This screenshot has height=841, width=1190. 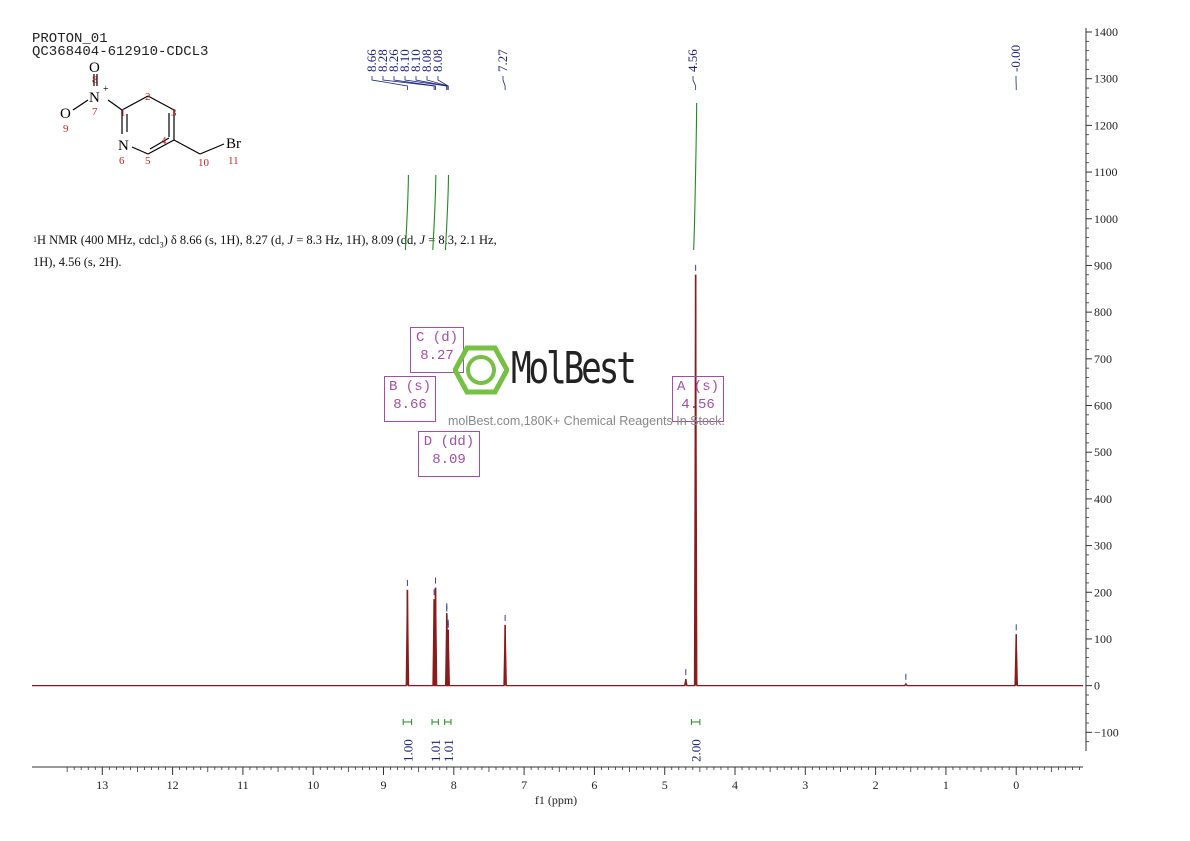 I want to click on desc-line-2: 1H), 4.56 (s, 2H)., so click(x=77, y=261).